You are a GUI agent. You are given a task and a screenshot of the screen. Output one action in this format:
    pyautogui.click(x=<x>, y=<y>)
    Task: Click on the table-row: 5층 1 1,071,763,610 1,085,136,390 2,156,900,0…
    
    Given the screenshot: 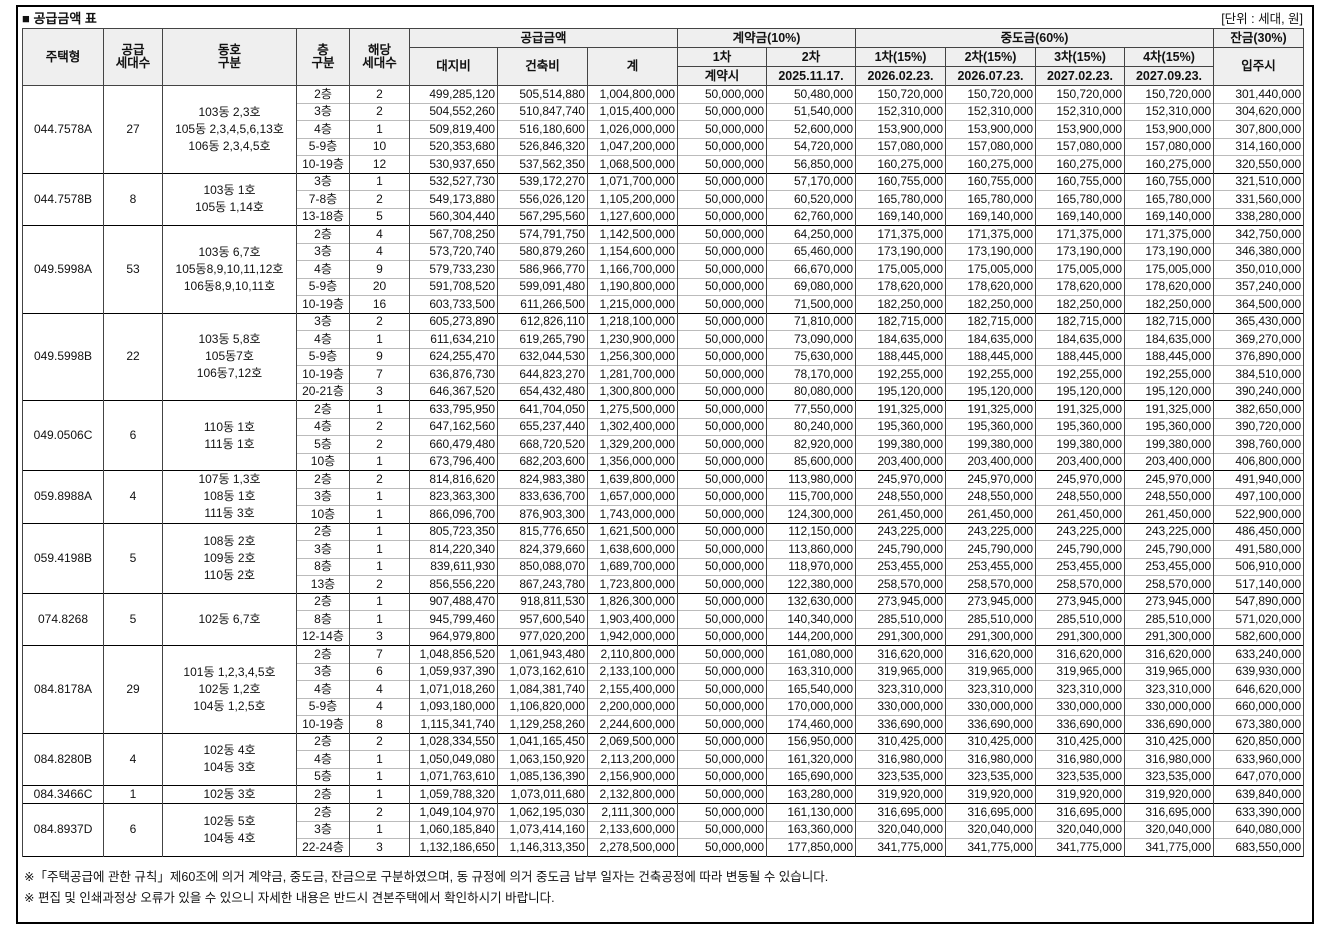 What is the action you would take?
    pyautogui.click(x=664, y=776)
    